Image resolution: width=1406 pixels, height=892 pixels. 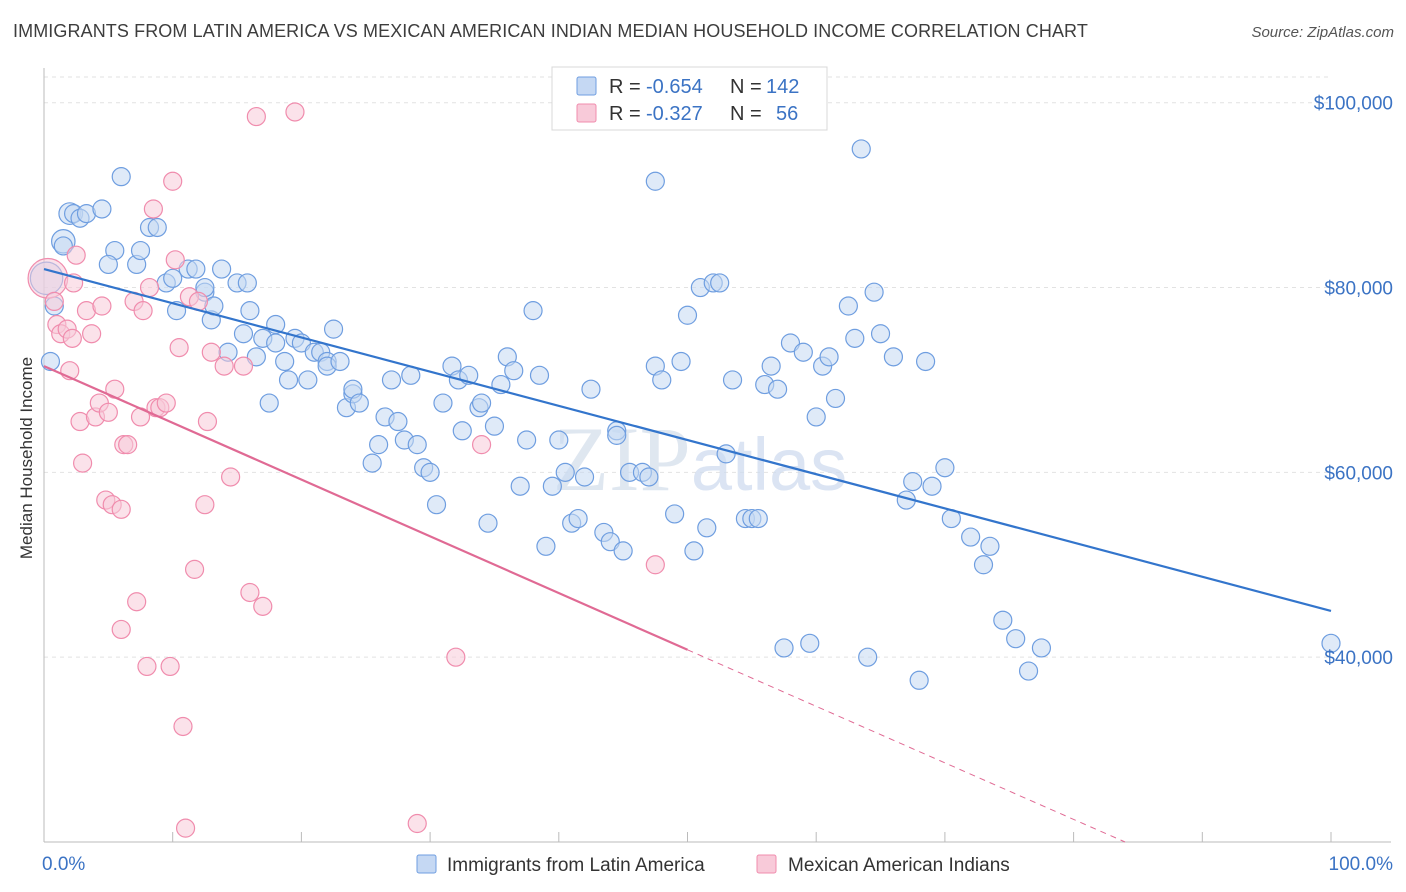 What do you see at coordinates (766, 864) in the screenshot?
I see `bottom-legend-swatch-pink` at bounding box center [766, 864].